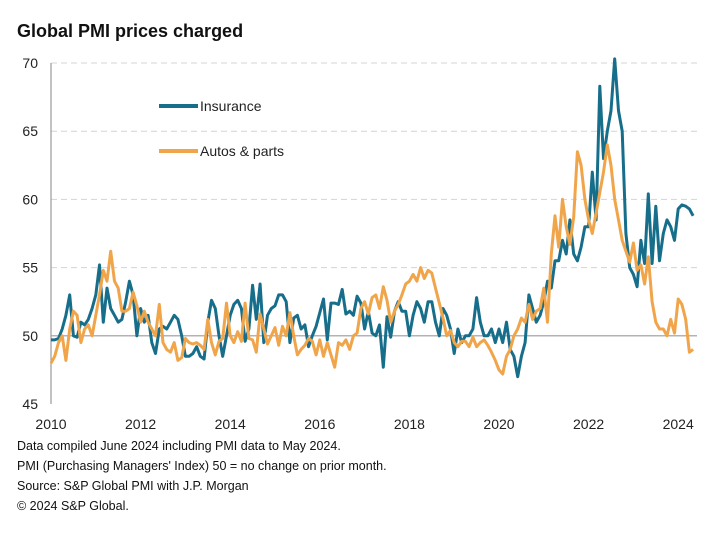  I want to click on x-tick-label: 2024, so click(678, 424).